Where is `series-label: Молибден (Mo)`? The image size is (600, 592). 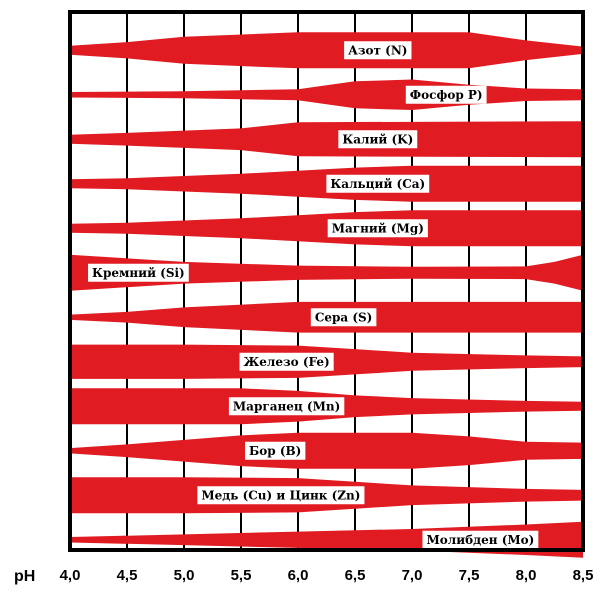
series-label: Молибден (Mo) is located at coordinates (480, 540).